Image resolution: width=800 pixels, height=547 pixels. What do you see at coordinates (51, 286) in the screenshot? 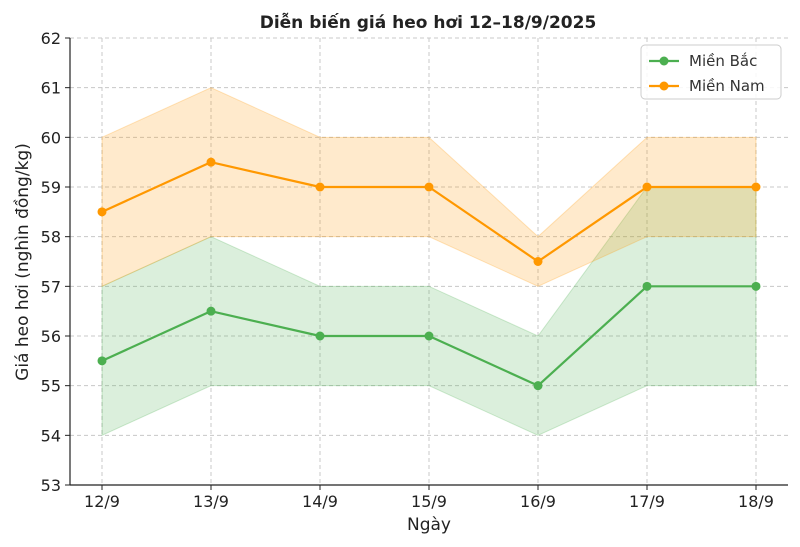
I see `y-tick-label: 57` at bounding box center [51, 286].